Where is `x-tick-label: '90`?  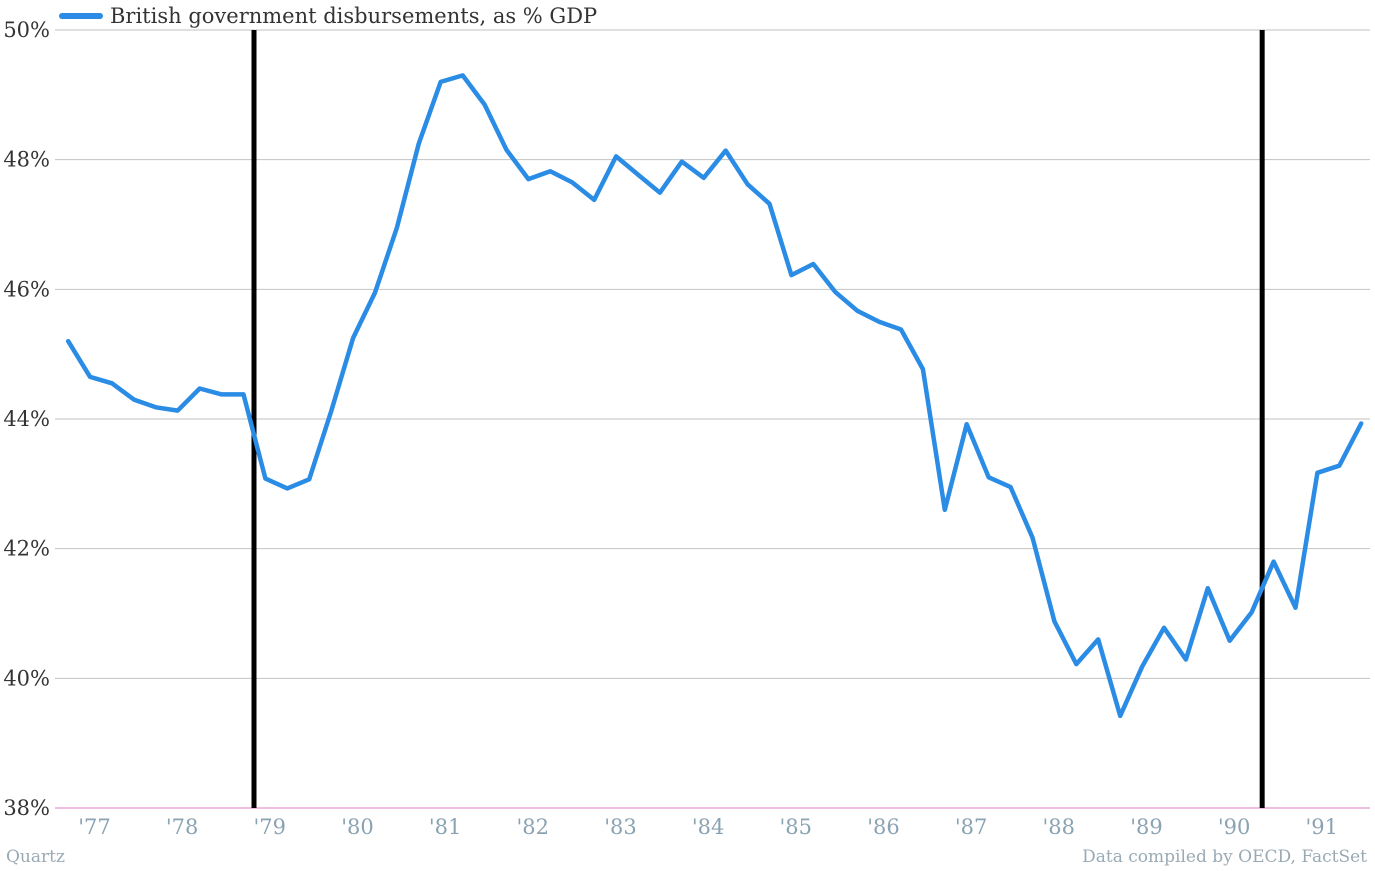 x-tick-label: '90 is located at coordinates (1234, 827).